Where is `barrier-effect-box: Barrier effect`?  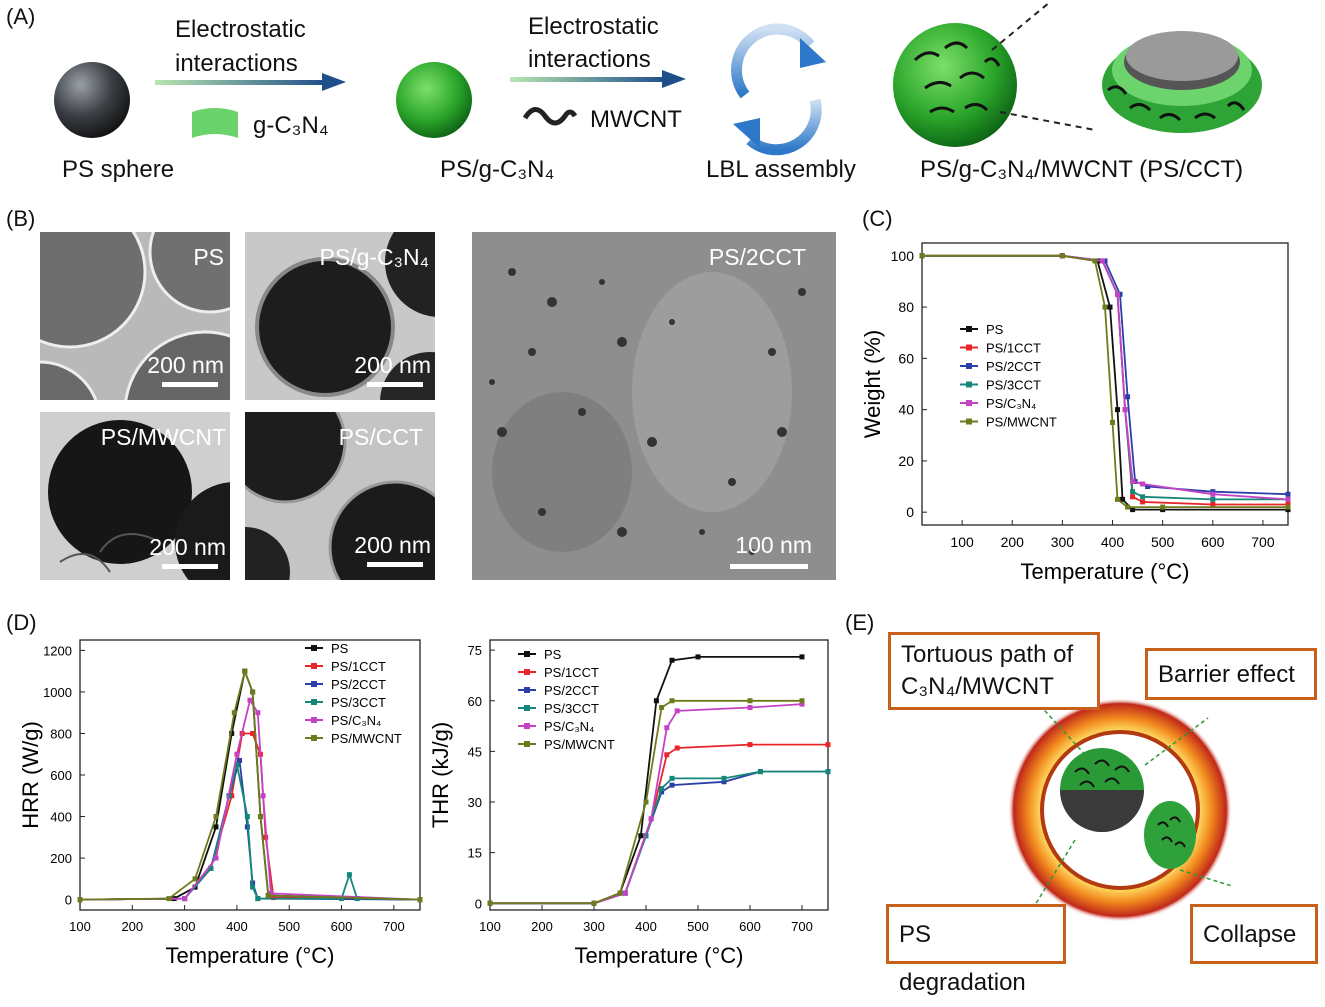 barrier-effect-box: Barrier effect is located at coordinates (1231, 674).